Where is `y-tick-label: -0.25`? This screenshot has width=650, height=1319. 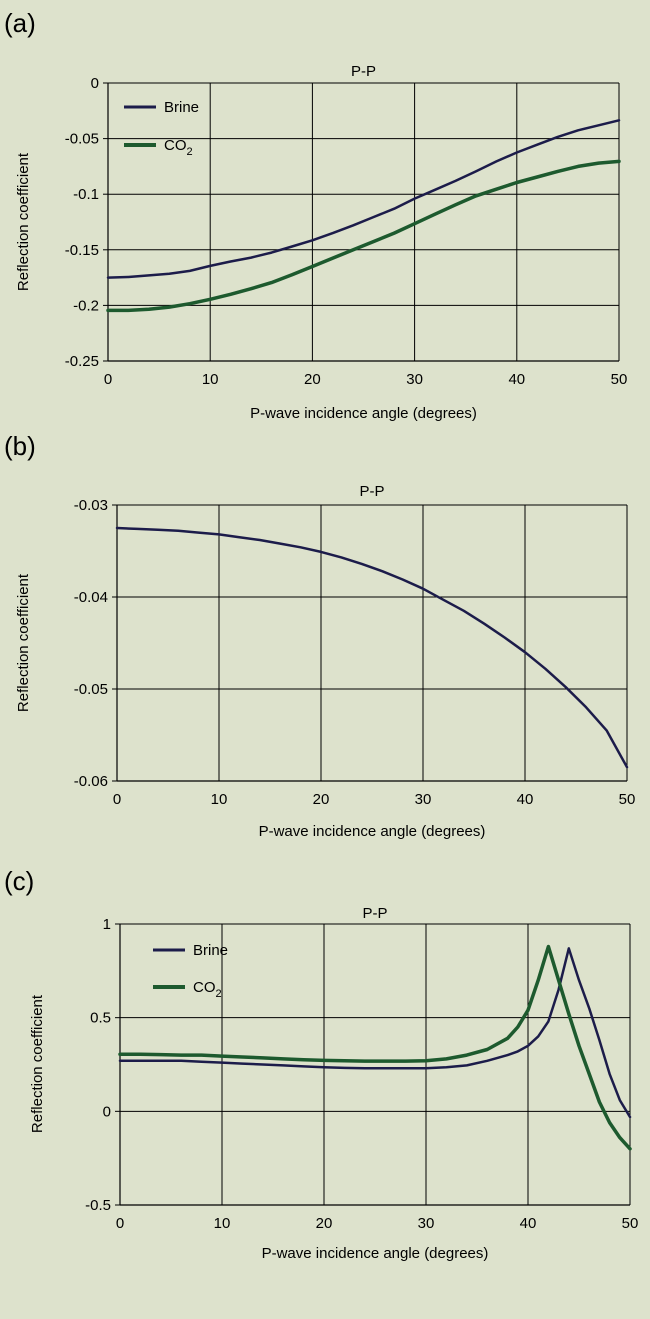 y-tick-label: -0.25 is located at coordinates (82, 361).